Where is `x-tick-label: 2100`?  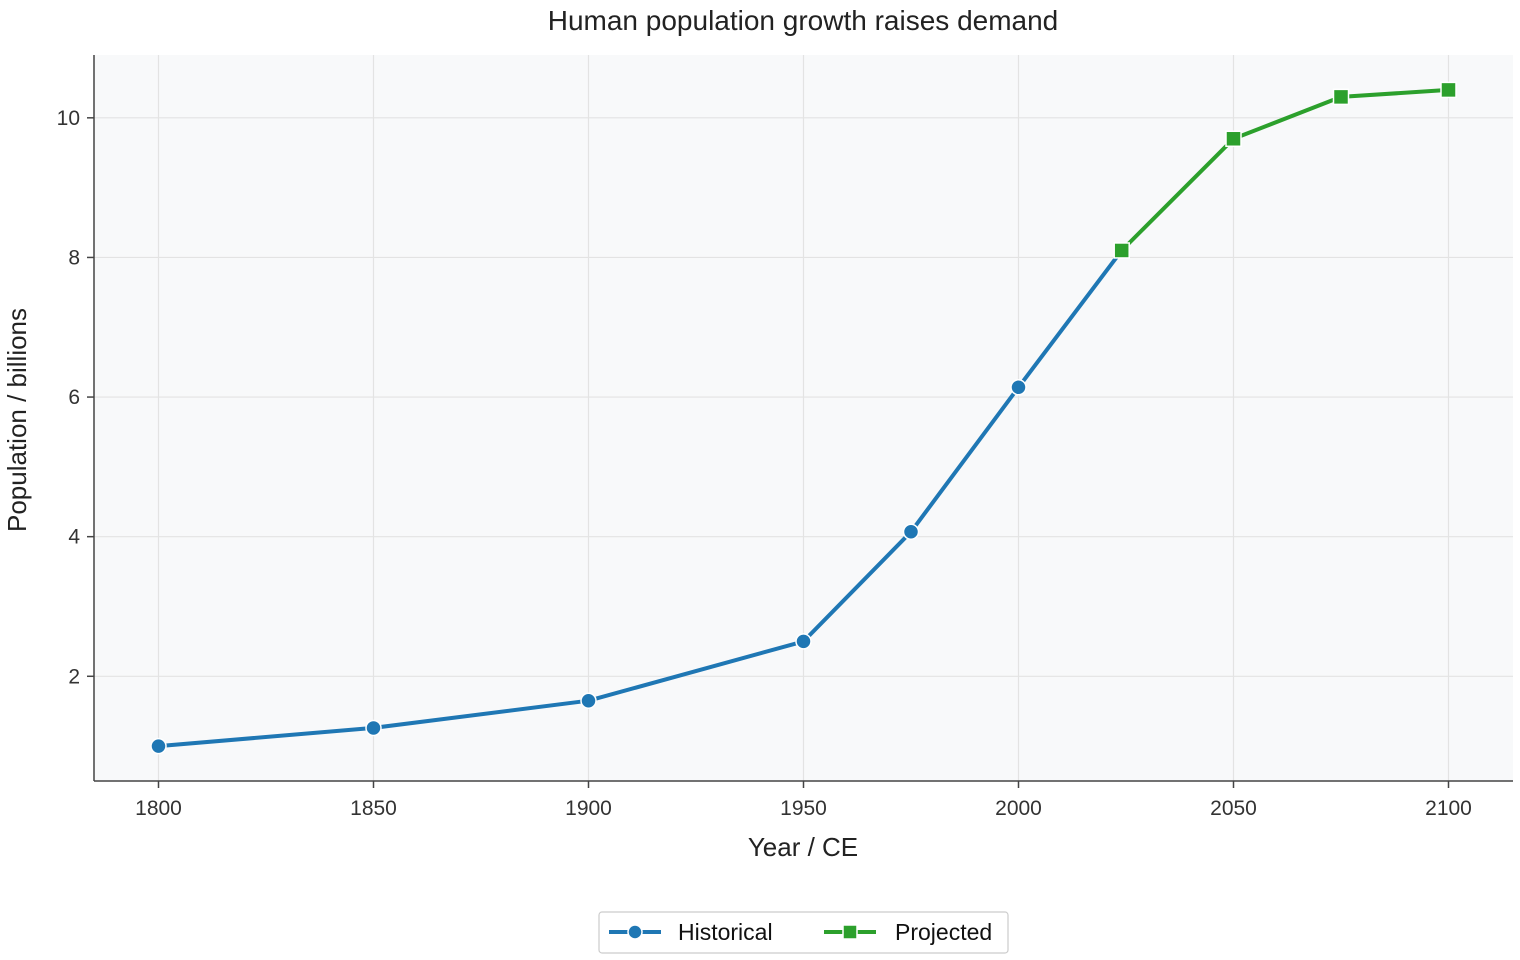 x-tick-label: 2100 is located at coordinates (1448, 808).